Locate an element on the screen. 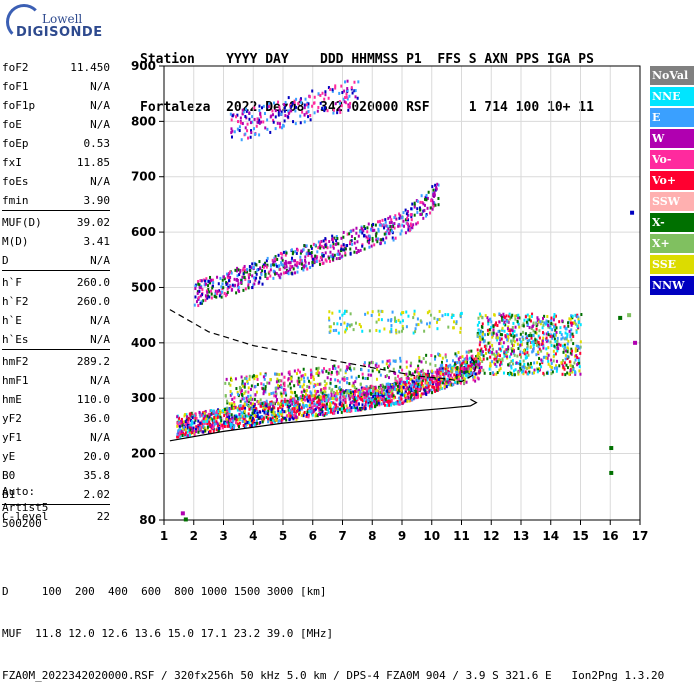 The width and height of the screenshot is (700, 697). param-row: hmF2 289.2 is located at coordinates (56, 361).